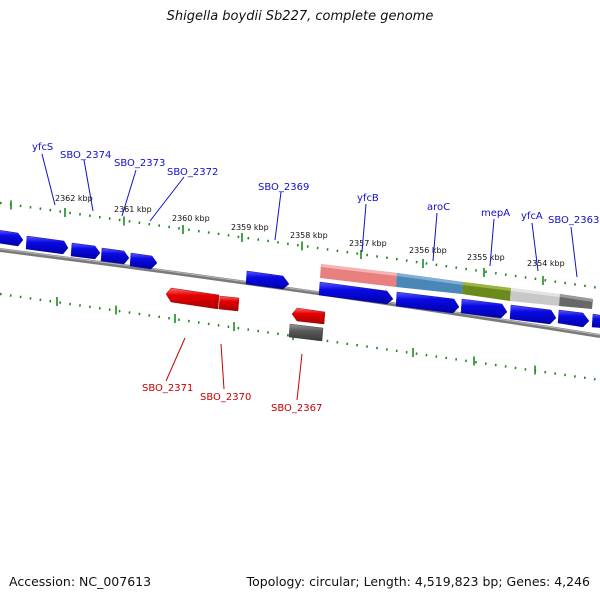  Describe the element at coordinates (486, 257) in the screenshot. I see `scale-label: 2355 kbp` at that location.